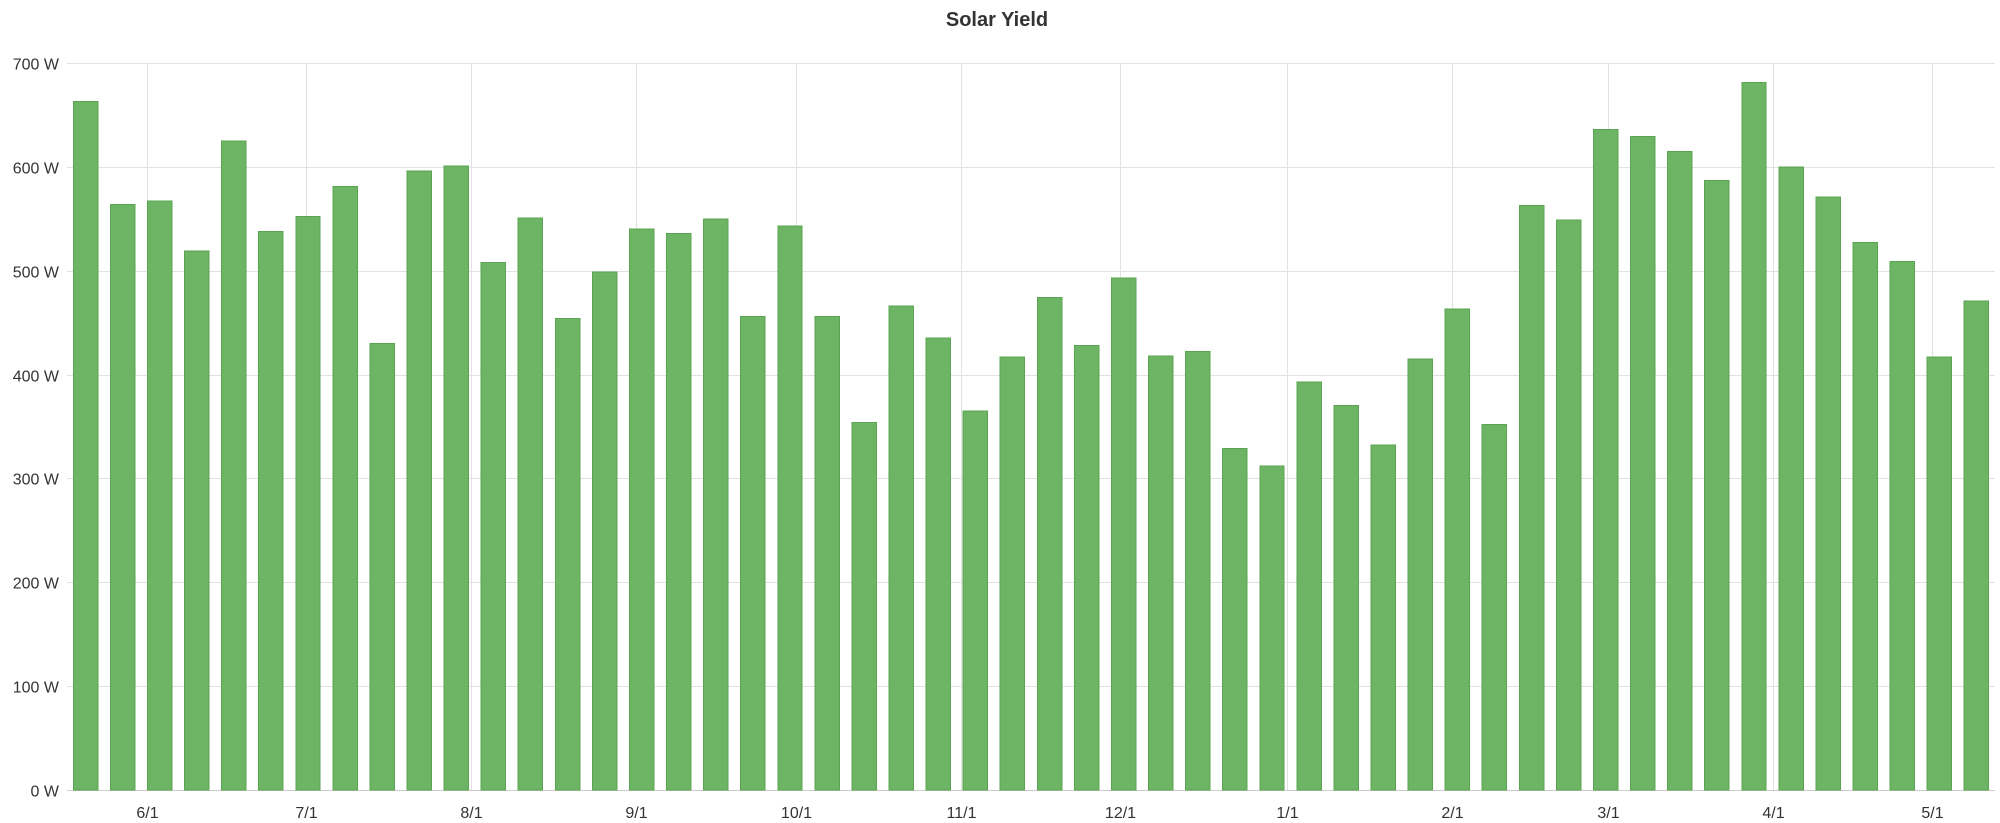  What do you see at coordinates (36, 273) in the screenshot?
I see `y-tick-label: 500 W` at bounding box center [36, 273].